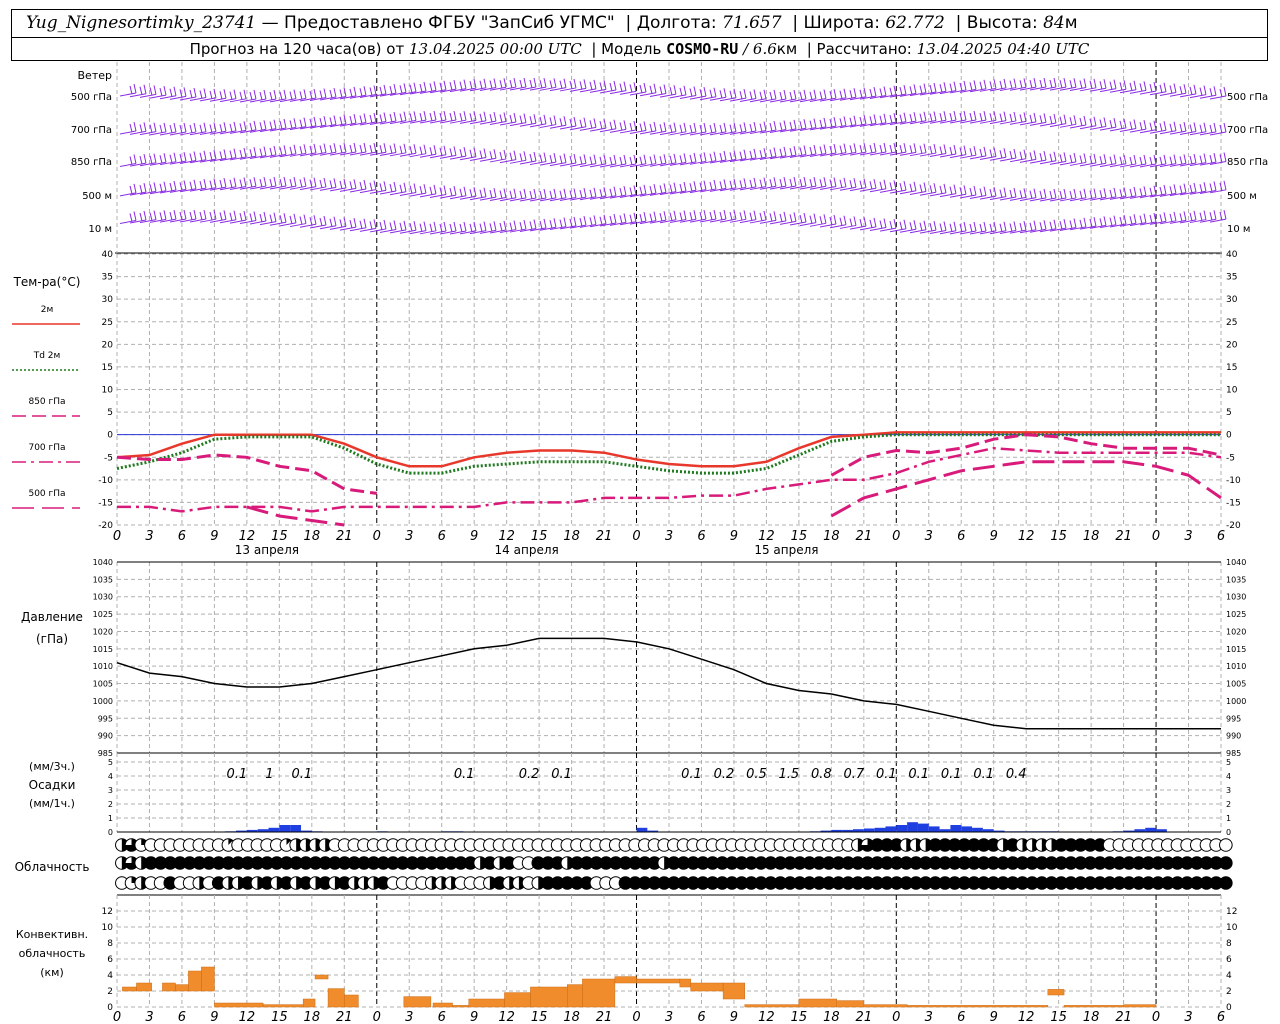 The image size is (1280, 1024). What do you see at coordinates (269, 774) in the screenshot?
I see `precip-3h-label: 1` at bounding box center [269, 774].